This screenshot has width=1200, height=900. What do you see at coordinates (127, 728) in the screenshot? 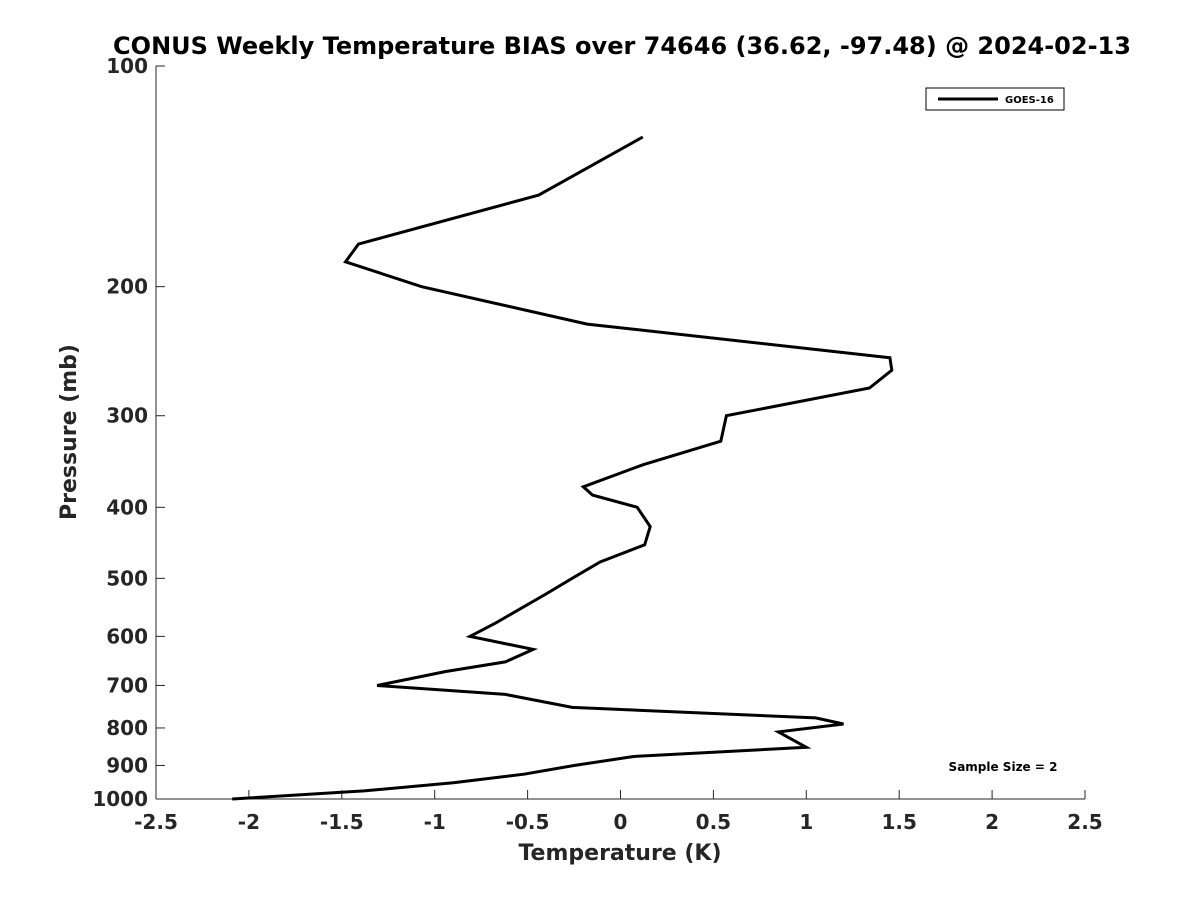
I see `y-tick-label: 800` at bounding box center [127, 728].